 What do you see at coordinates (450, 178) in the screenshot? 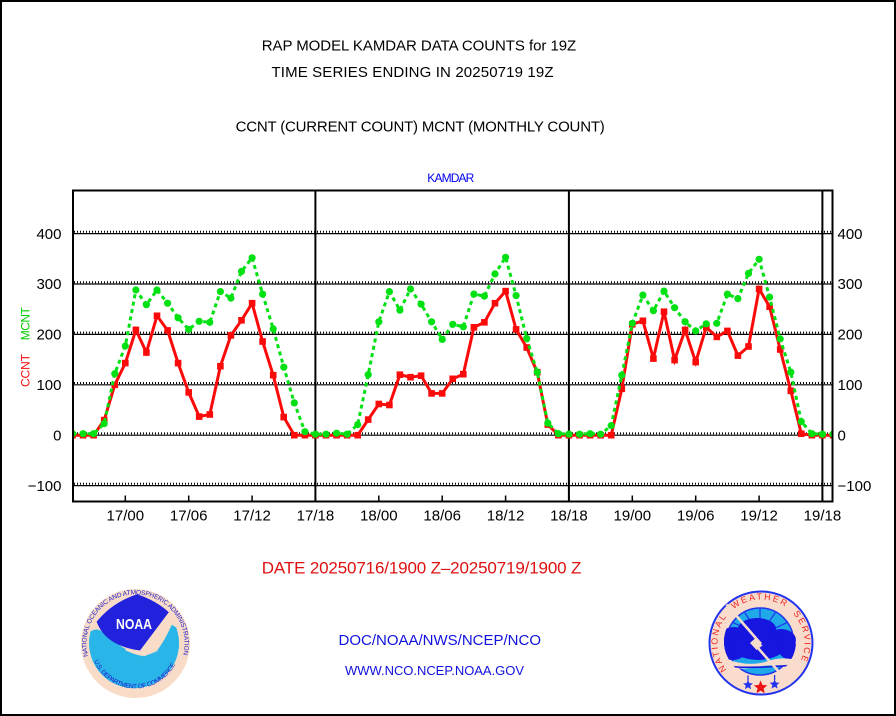
I see `svg-text: KAMDAR` at bounding box center [450, 178].